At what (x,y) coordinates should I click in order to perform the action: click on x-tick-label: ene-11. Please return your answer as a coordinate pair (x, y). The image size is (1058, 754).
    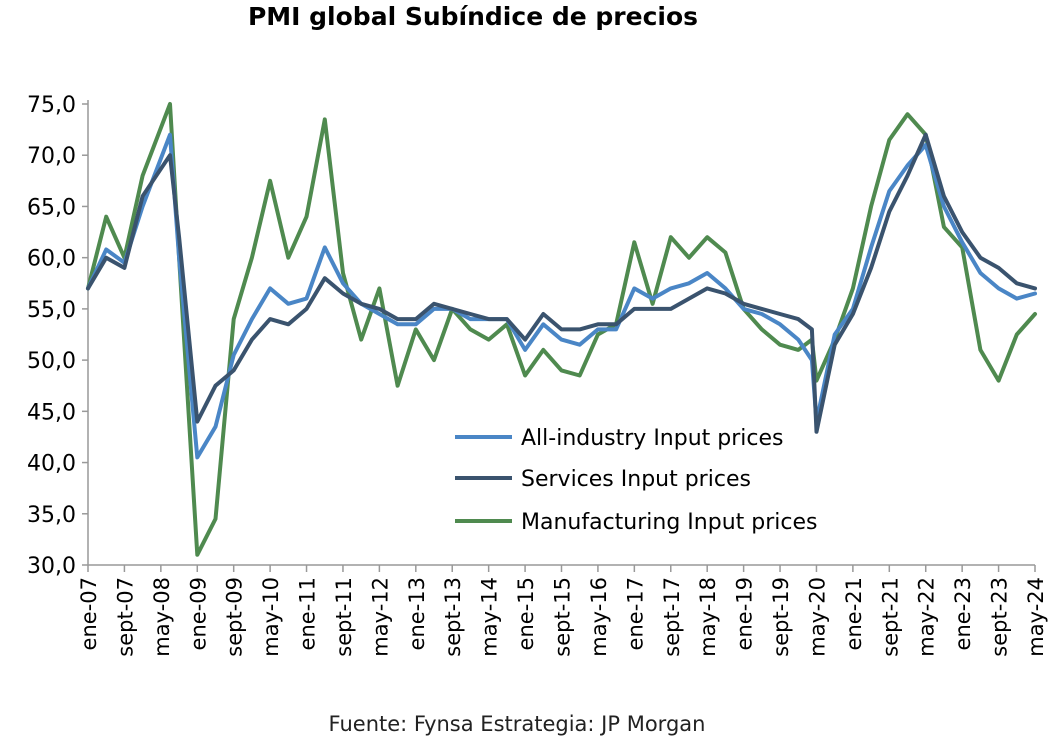
    Looking at the image, I should click on (308, 613).